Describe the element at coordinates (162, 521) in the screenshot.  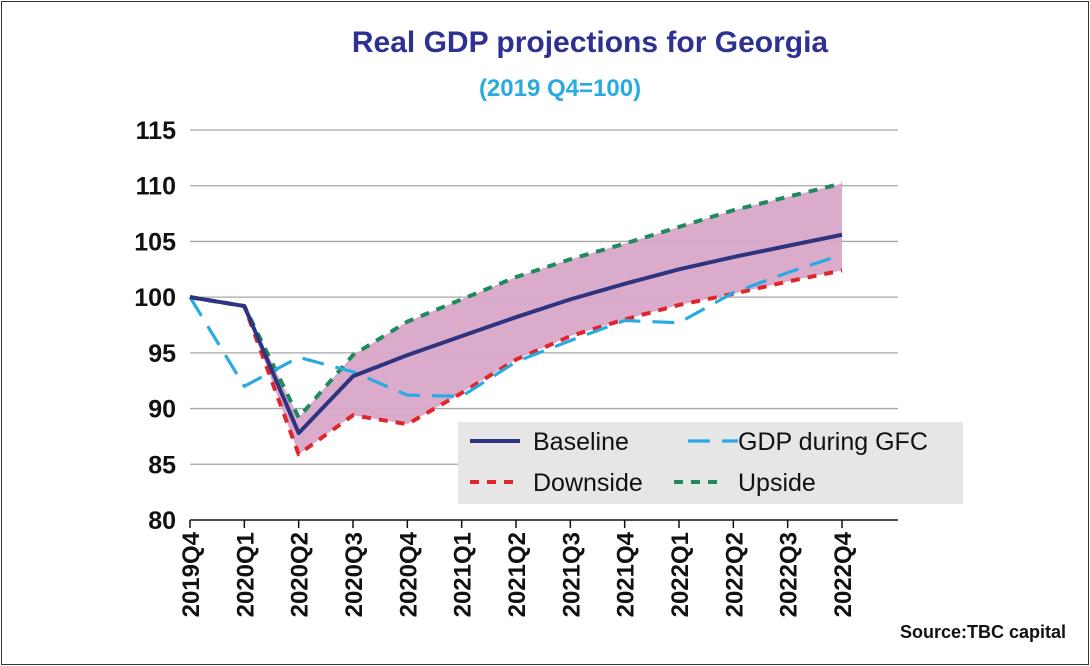
I see `y-tick-label: 80` at that location.